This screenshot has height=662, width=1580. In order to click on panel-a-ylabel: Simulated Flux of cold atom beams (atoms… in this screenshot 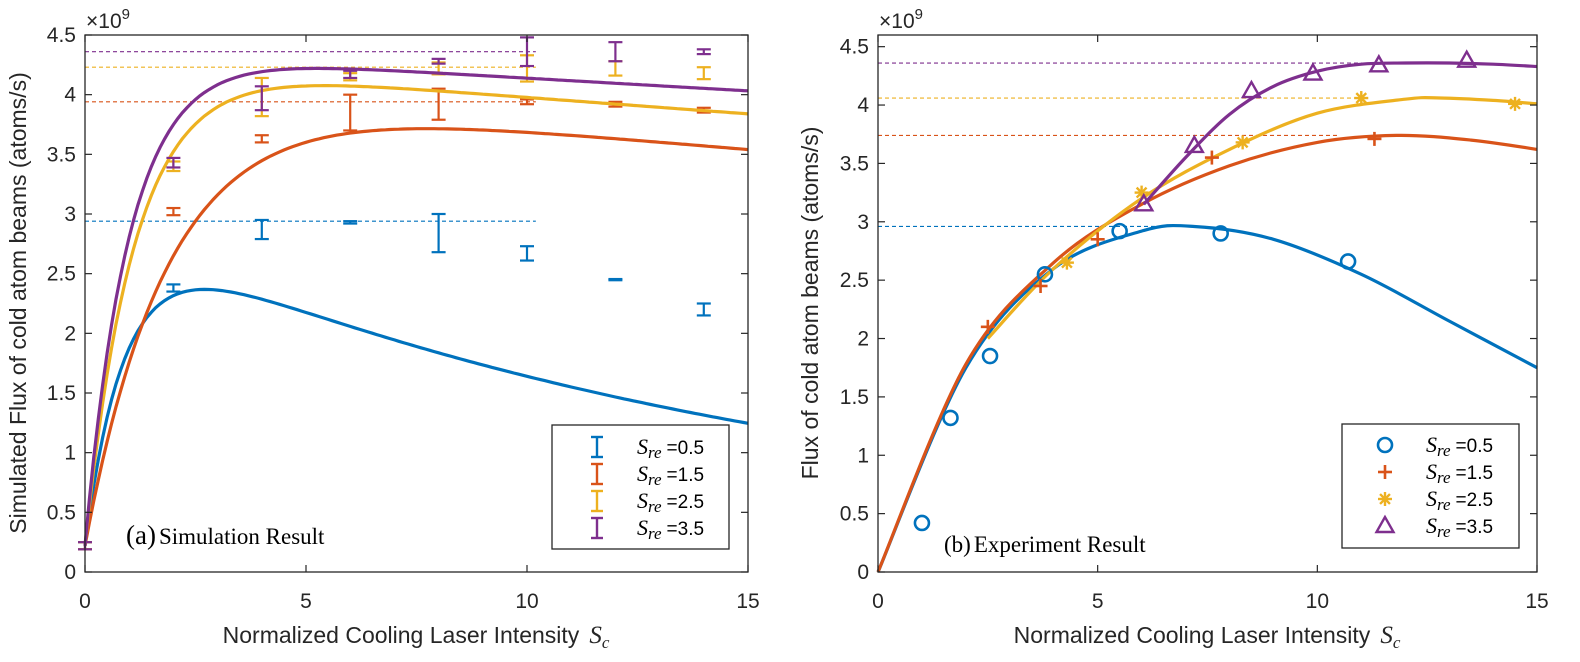, I will do `click(18, 302)`.